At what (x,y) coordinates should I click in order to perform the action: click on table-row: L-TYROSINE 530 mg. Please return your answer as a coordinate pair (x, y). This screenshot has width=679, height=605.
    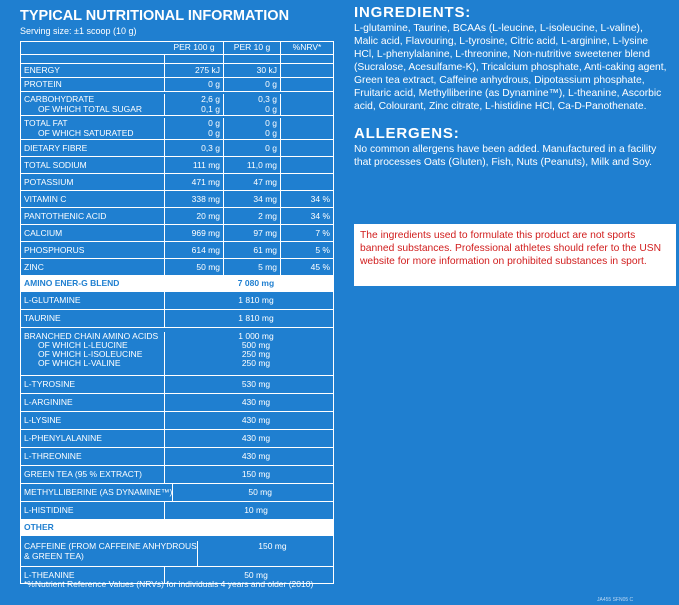
    Looking at the image, I should click on (177, 385).